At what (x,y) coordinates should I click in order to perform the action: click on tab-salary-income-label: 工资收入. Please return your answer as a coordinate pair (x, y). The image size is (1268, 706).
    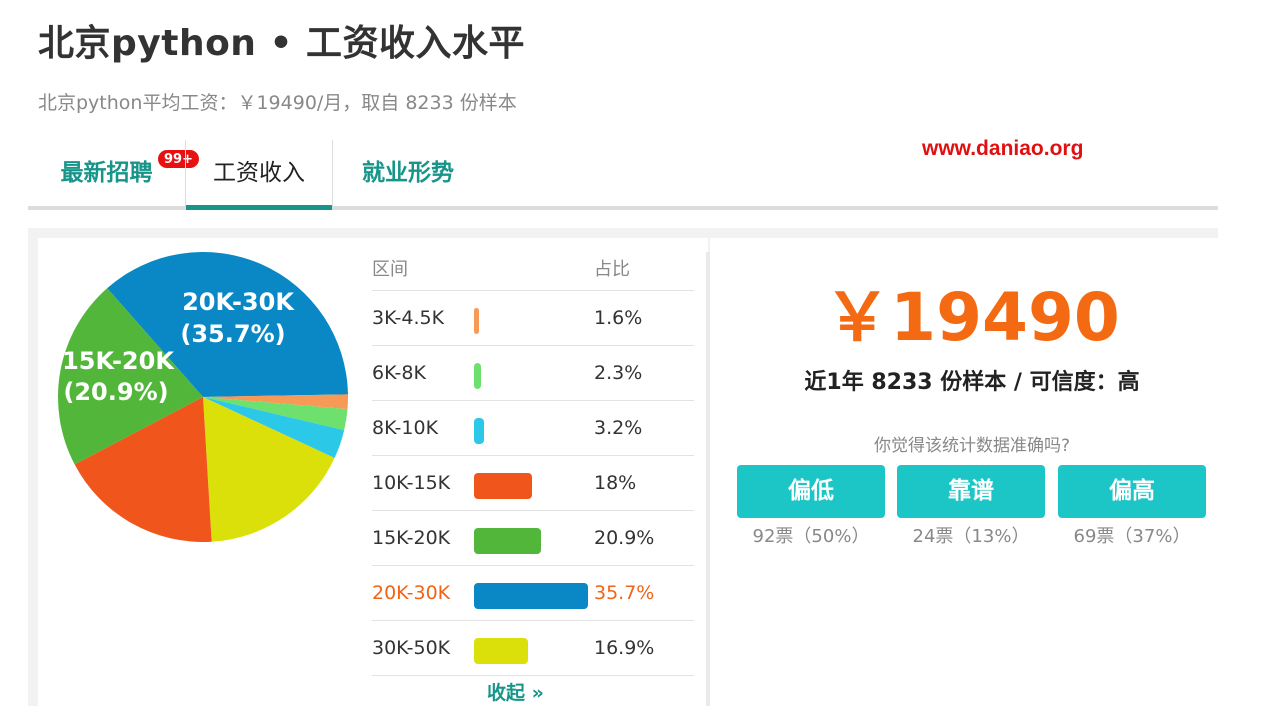
    Looking at the image, I should click on (259, 173).